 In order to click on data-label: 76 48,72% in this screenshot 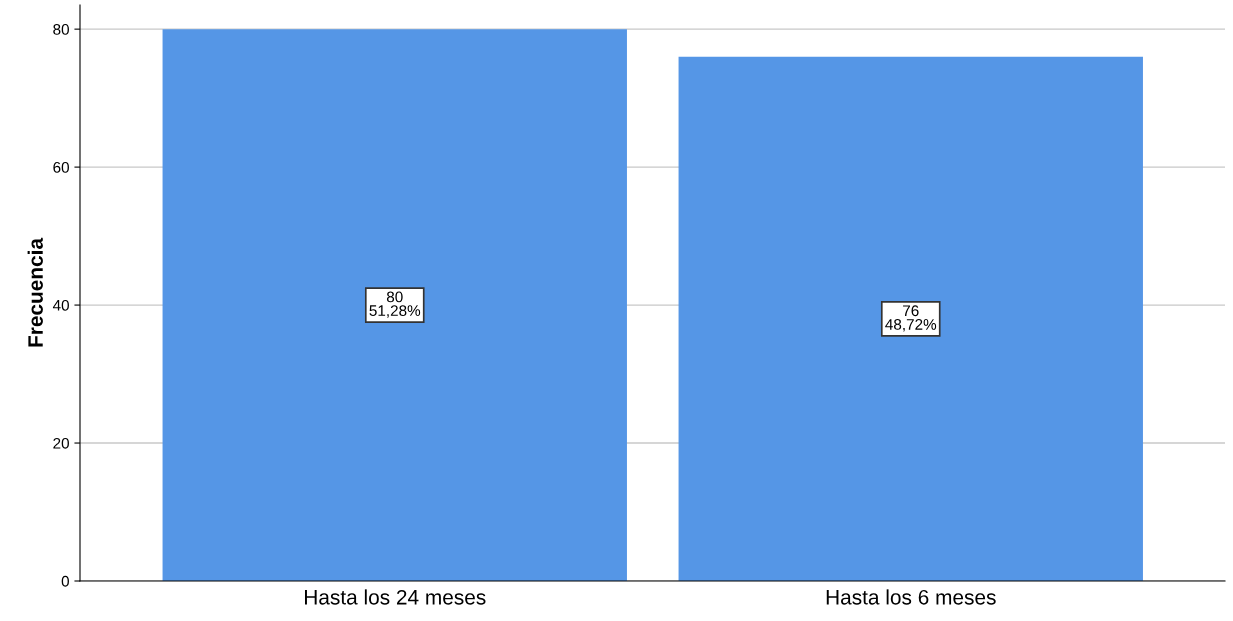, I will do `click(911, 318)`.